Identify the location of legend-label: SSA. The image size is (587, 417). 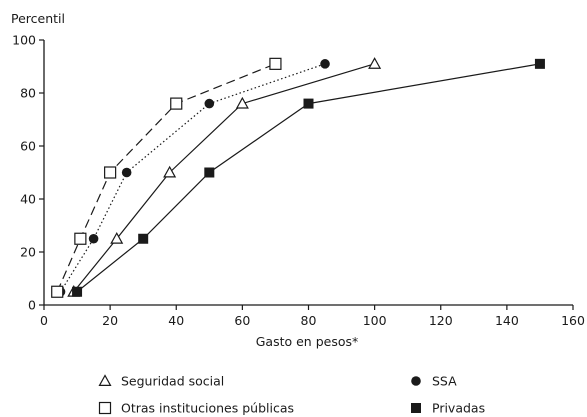
(444, 381).